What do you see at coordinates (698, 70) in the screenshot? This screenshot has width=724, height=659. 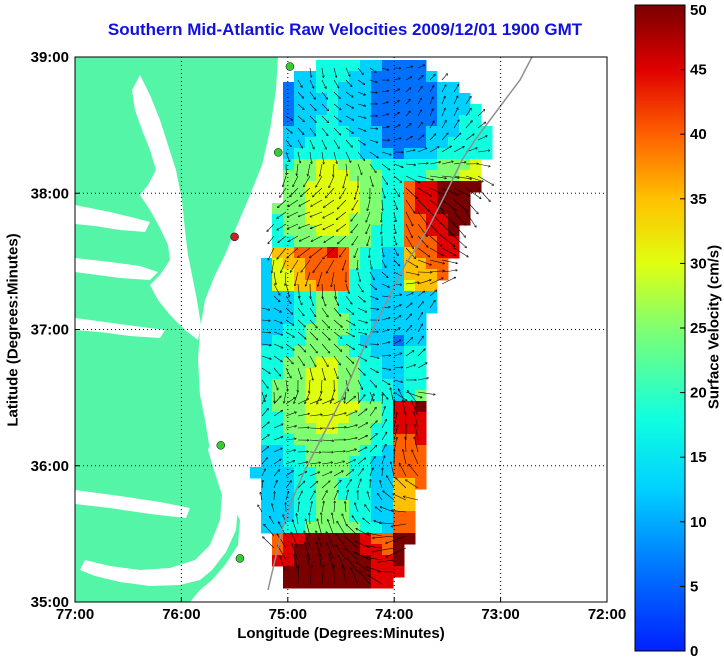 I see `colorbar-tick-label: 45` at bounding box center [698, 70].